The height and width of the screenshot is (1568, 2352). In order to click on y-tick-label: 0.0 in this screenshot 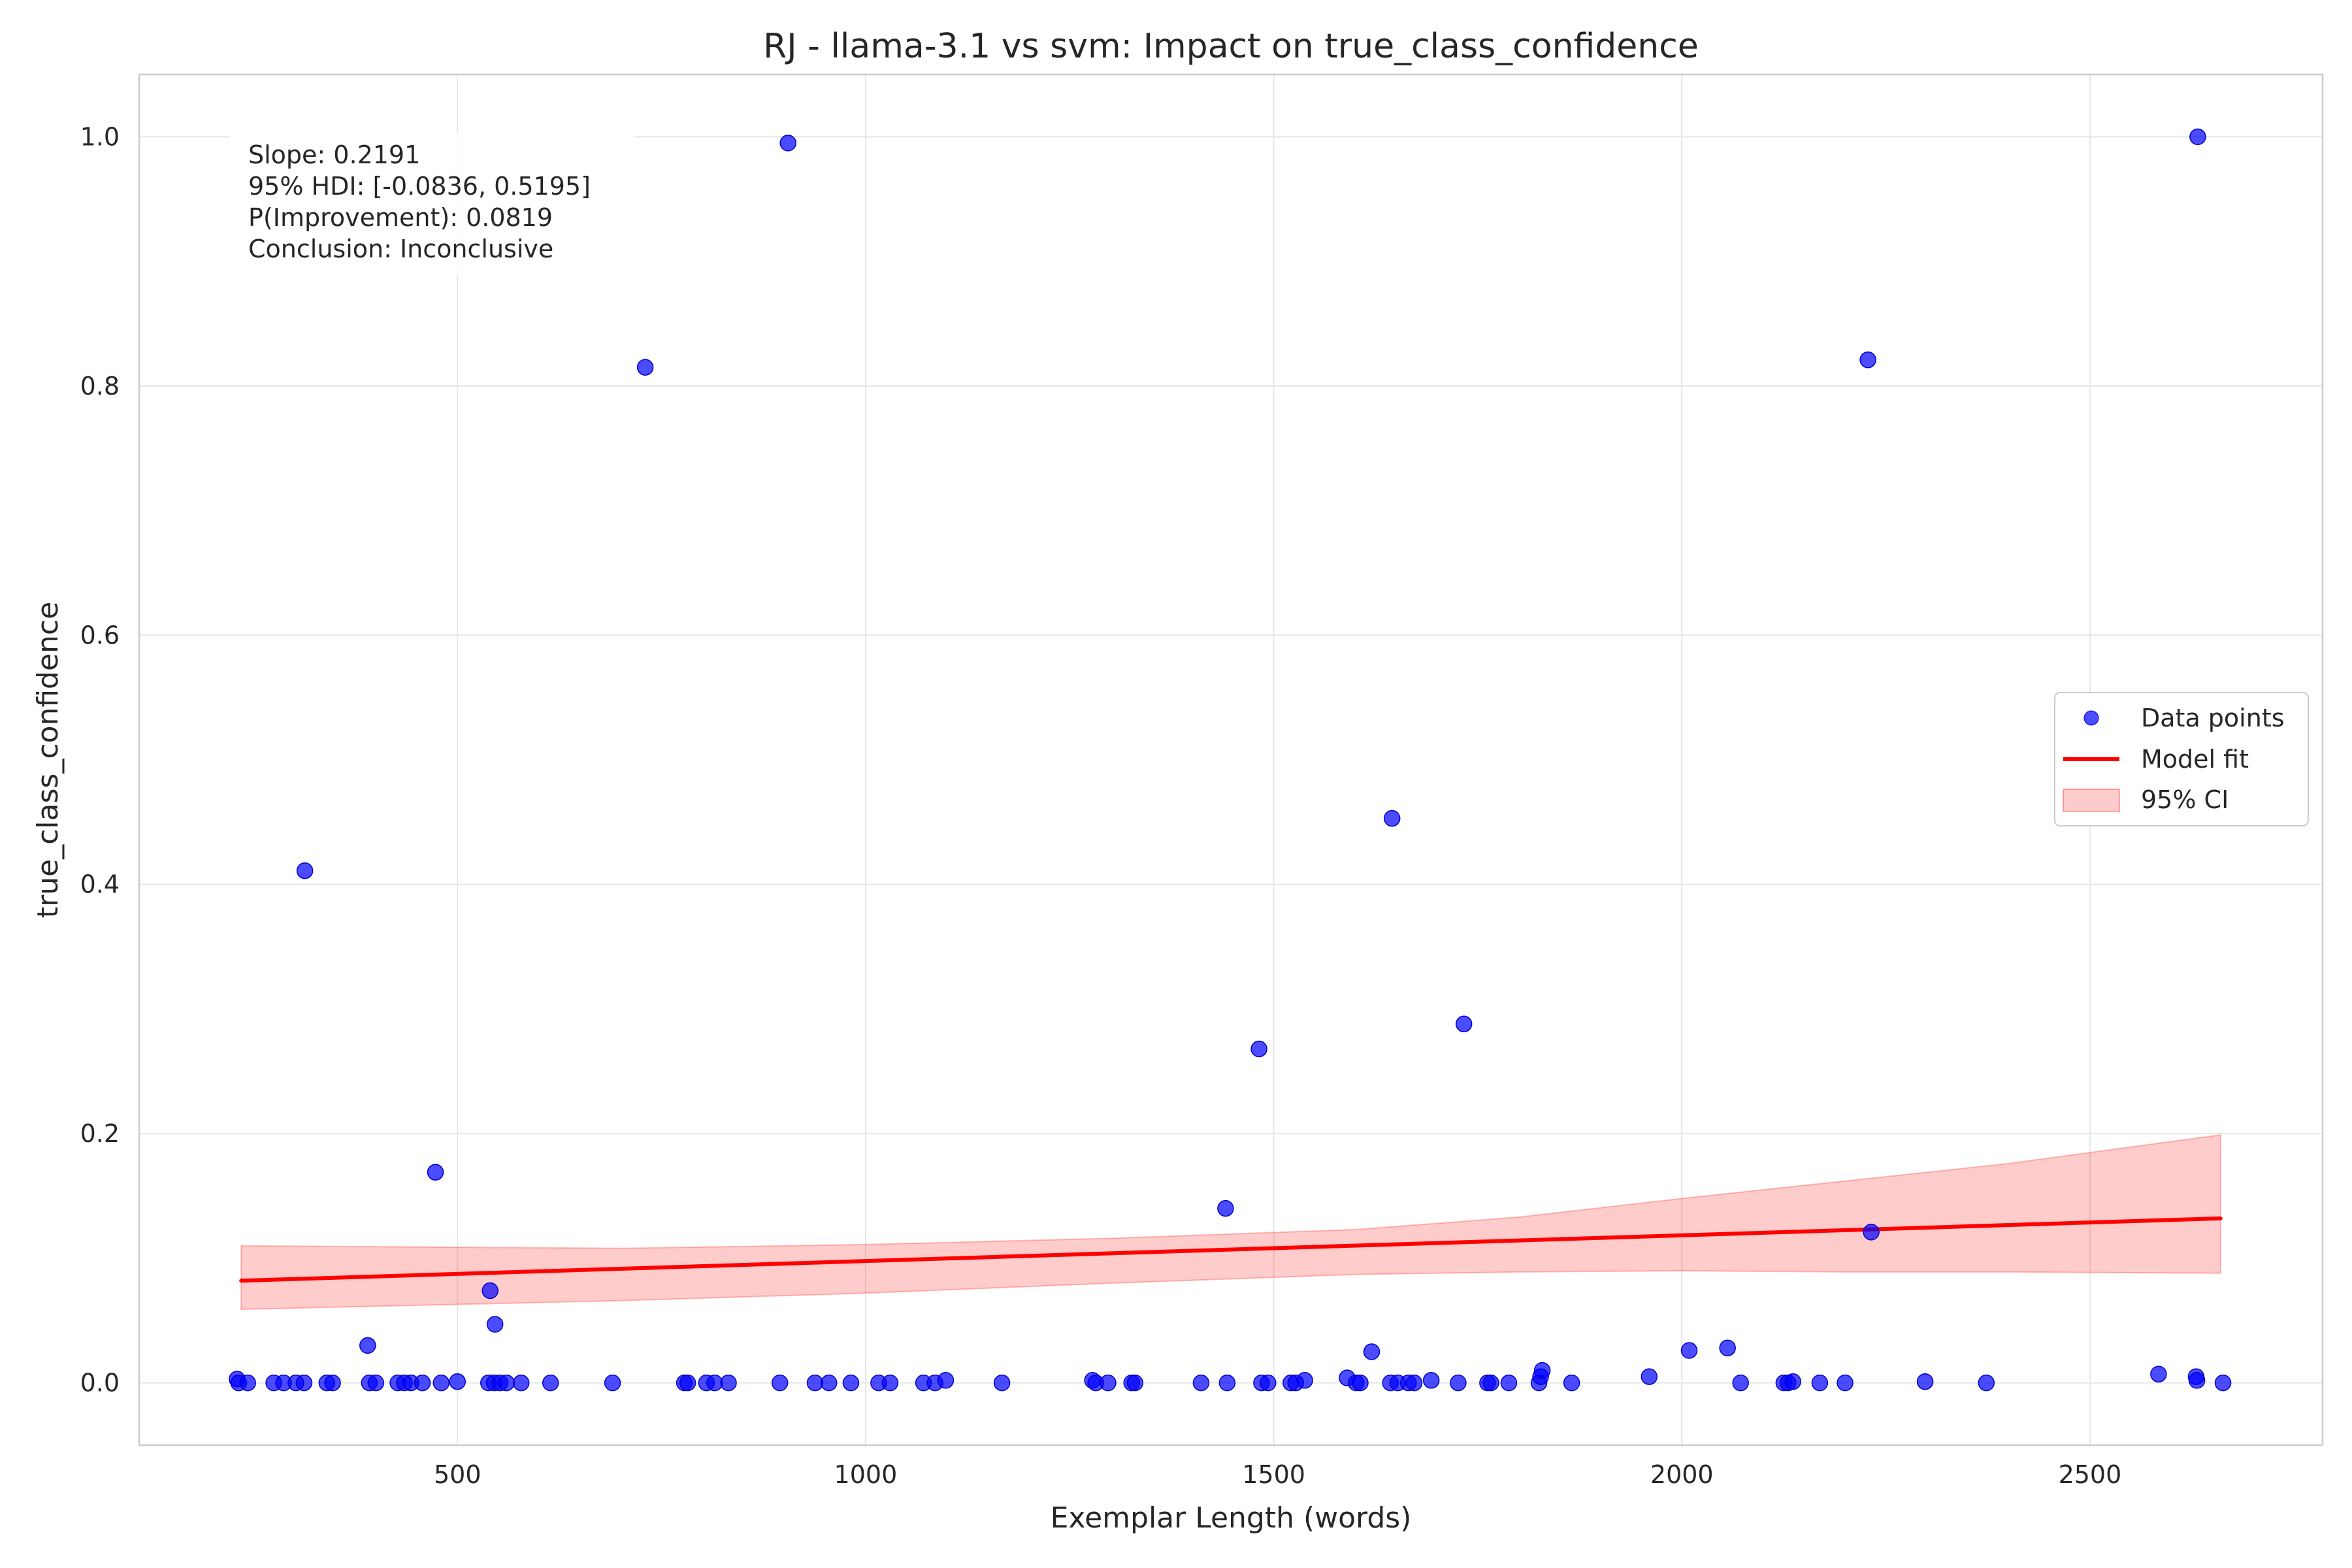, I will do `click(100, 1383)`.